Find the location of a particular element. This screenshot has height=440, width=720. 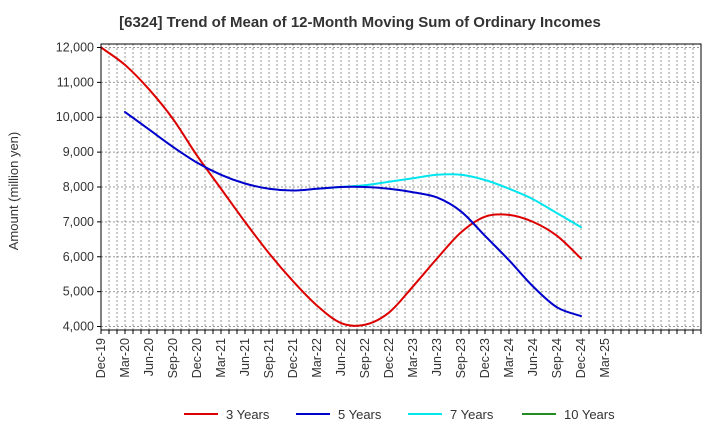

y-tick-label: 6,000 is located at coordinates (78, 257).